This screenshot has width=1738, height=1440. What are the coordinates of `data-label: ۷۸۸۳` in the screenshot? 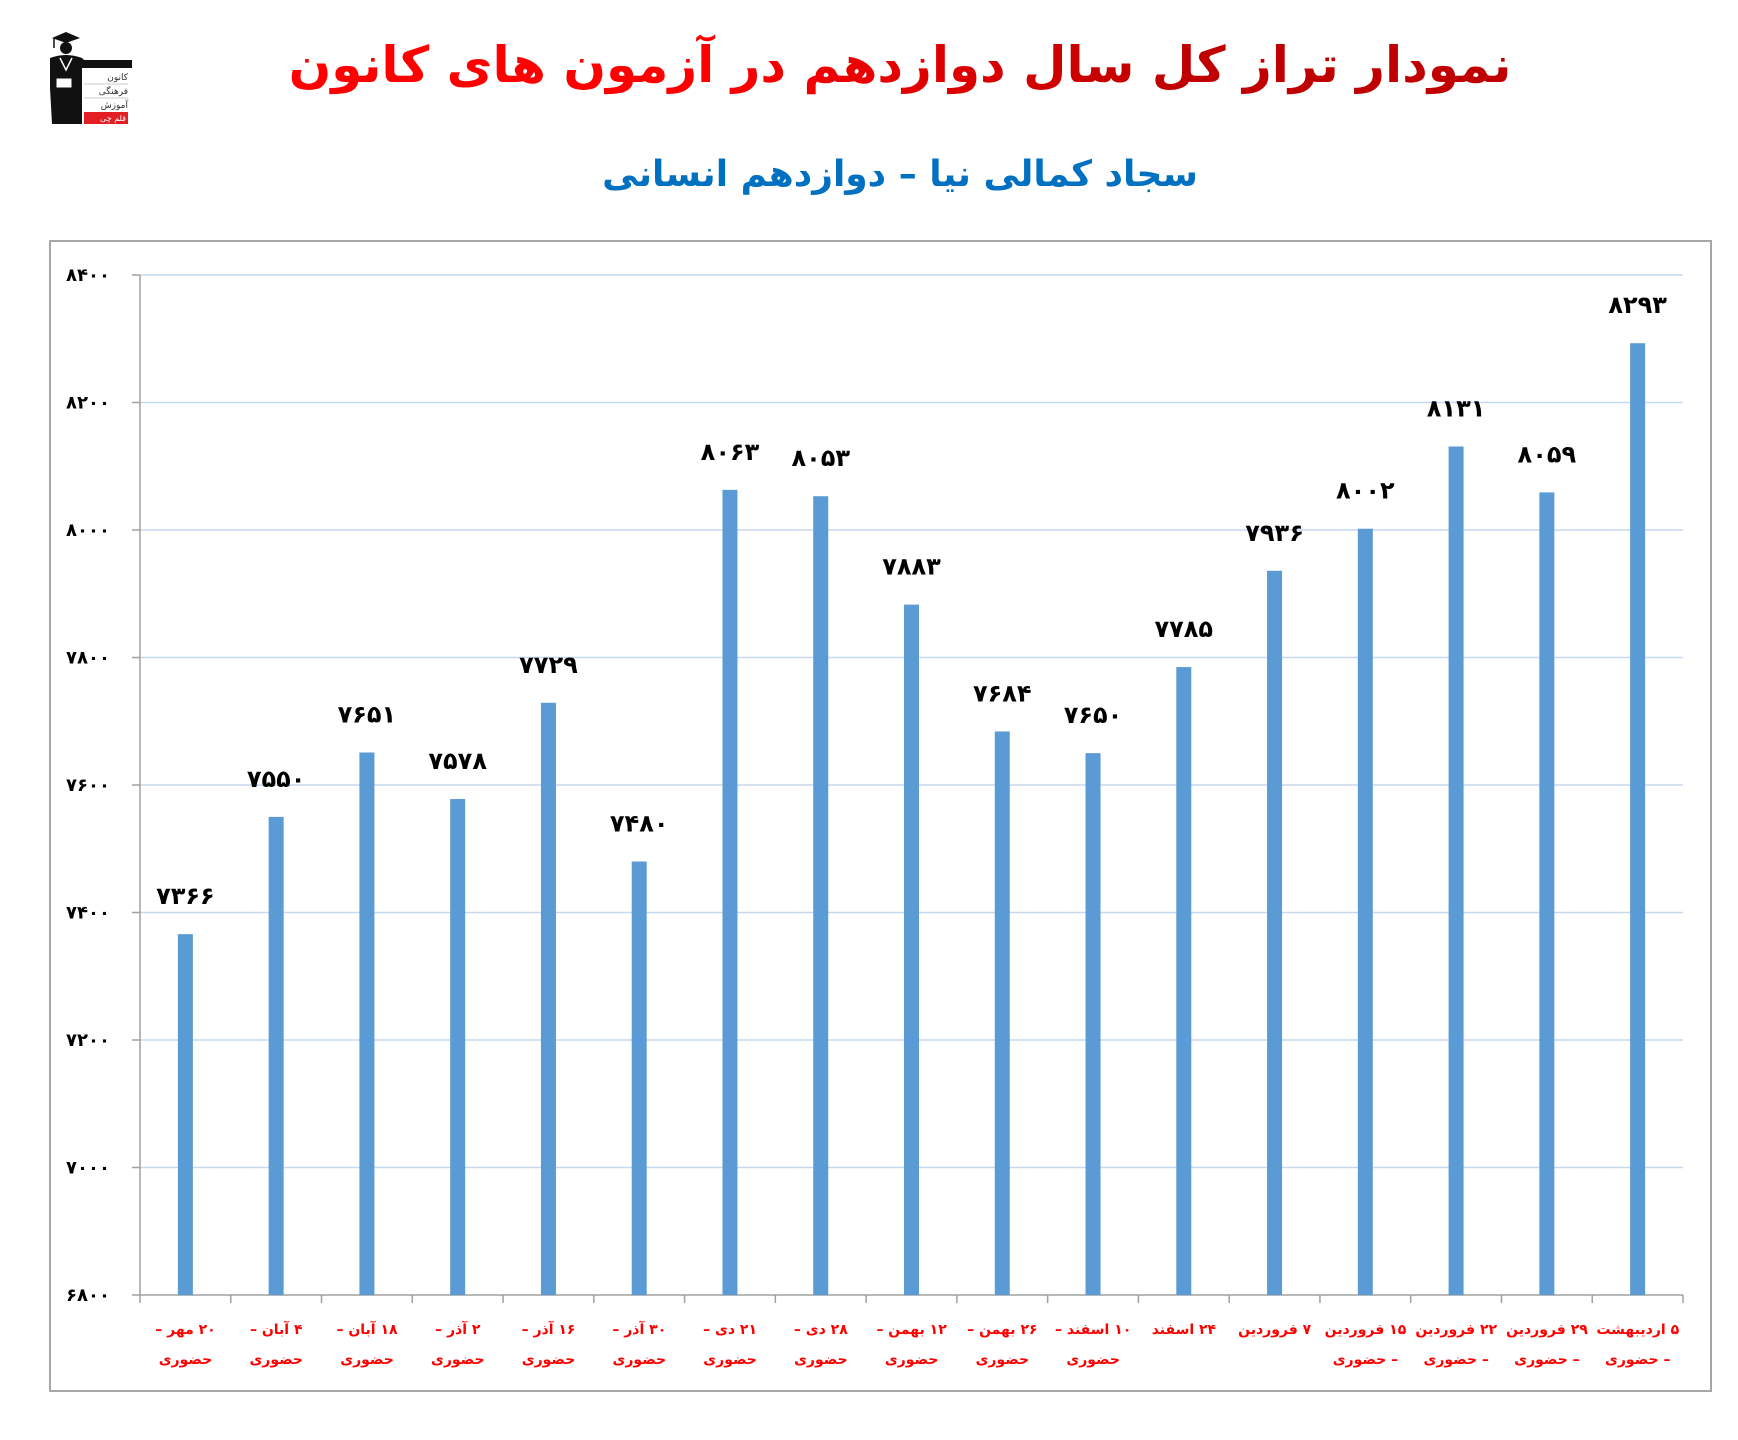 It's located at (911, 567).